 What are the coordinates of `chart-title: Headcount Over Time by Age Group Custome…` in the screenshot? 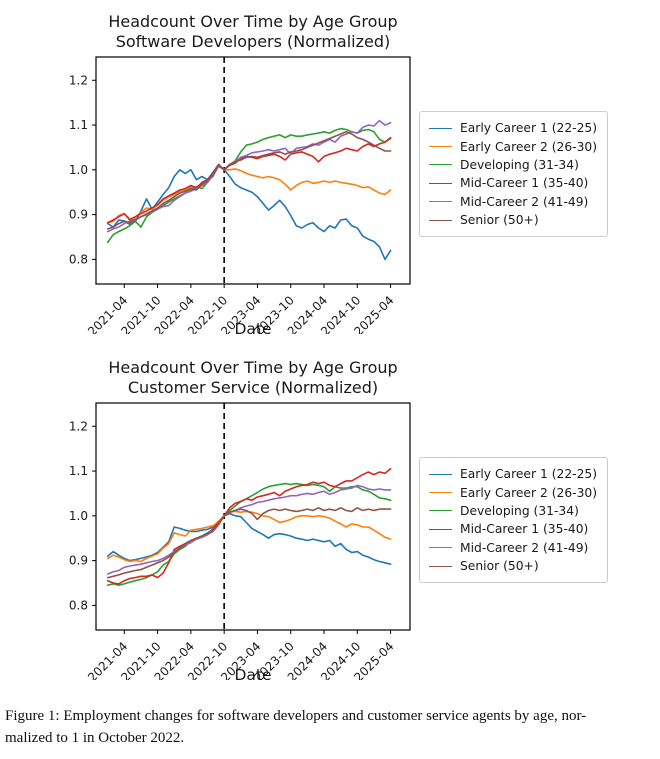 It's located at (253, 377).